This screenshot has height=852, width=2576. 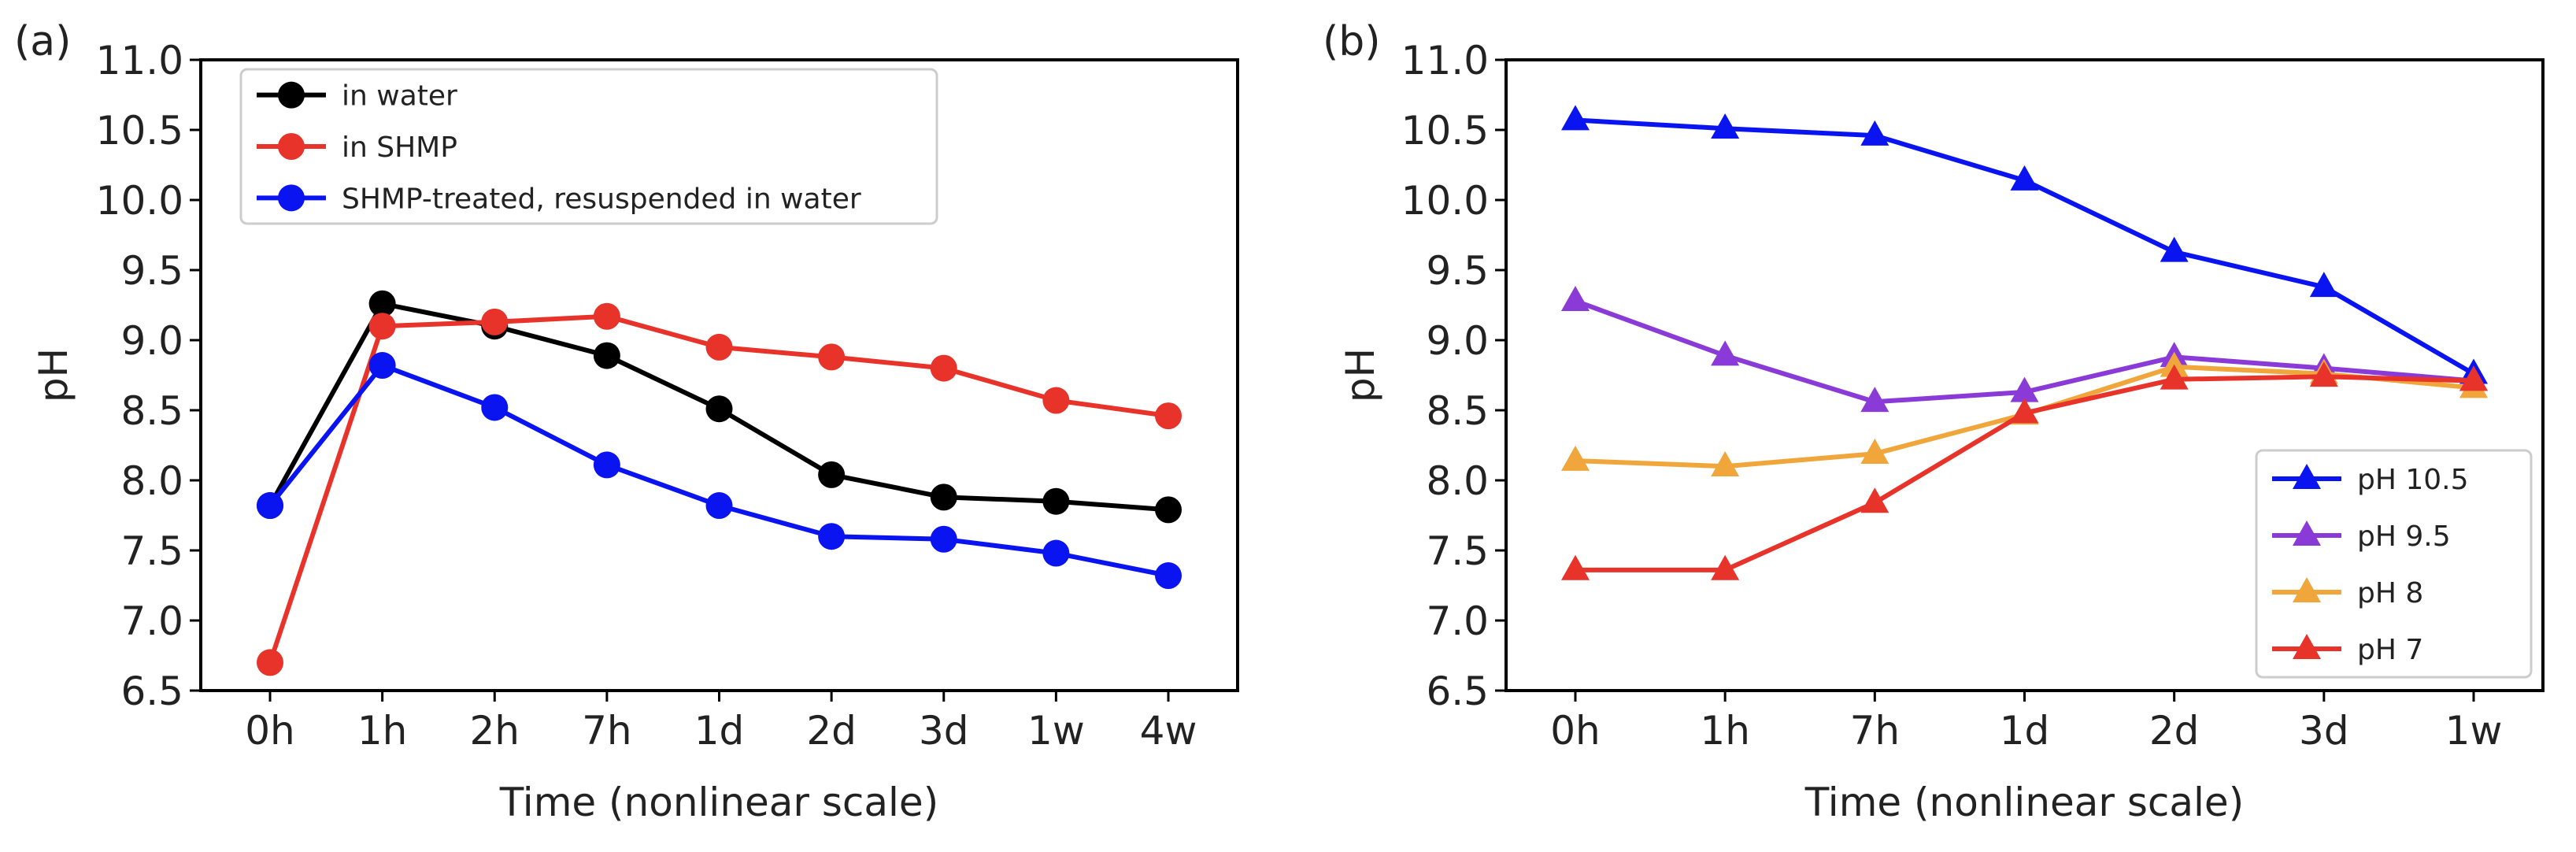 I want to click on y-tick-label: 10.5, so click(x=139, y=131).